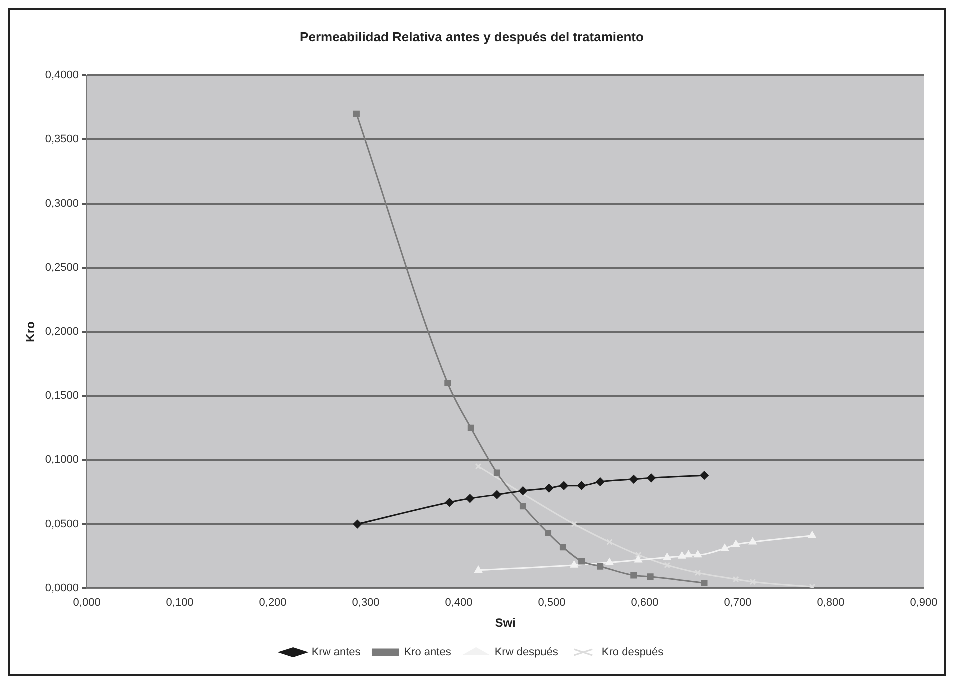  What do you see at coordinates (62, 460) in the screenshot?
I see `y-tick-label: 0,1000` at bounding box center [62, 460].